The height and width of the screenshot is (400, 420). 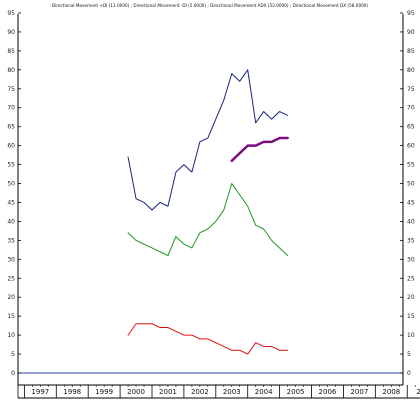 What do you see at coordinates (359, 392) in the screenshot?
I see `x-tick-label: 2007` at bounding box center [359, 392].